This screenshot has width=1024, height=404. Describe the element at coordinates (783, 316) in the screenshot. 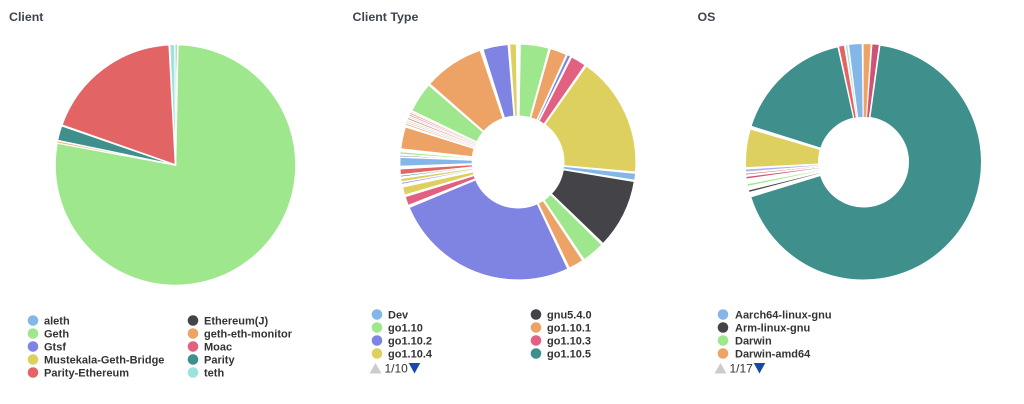

I see `svg-text: Aarch64-linux-gnu` at that location.